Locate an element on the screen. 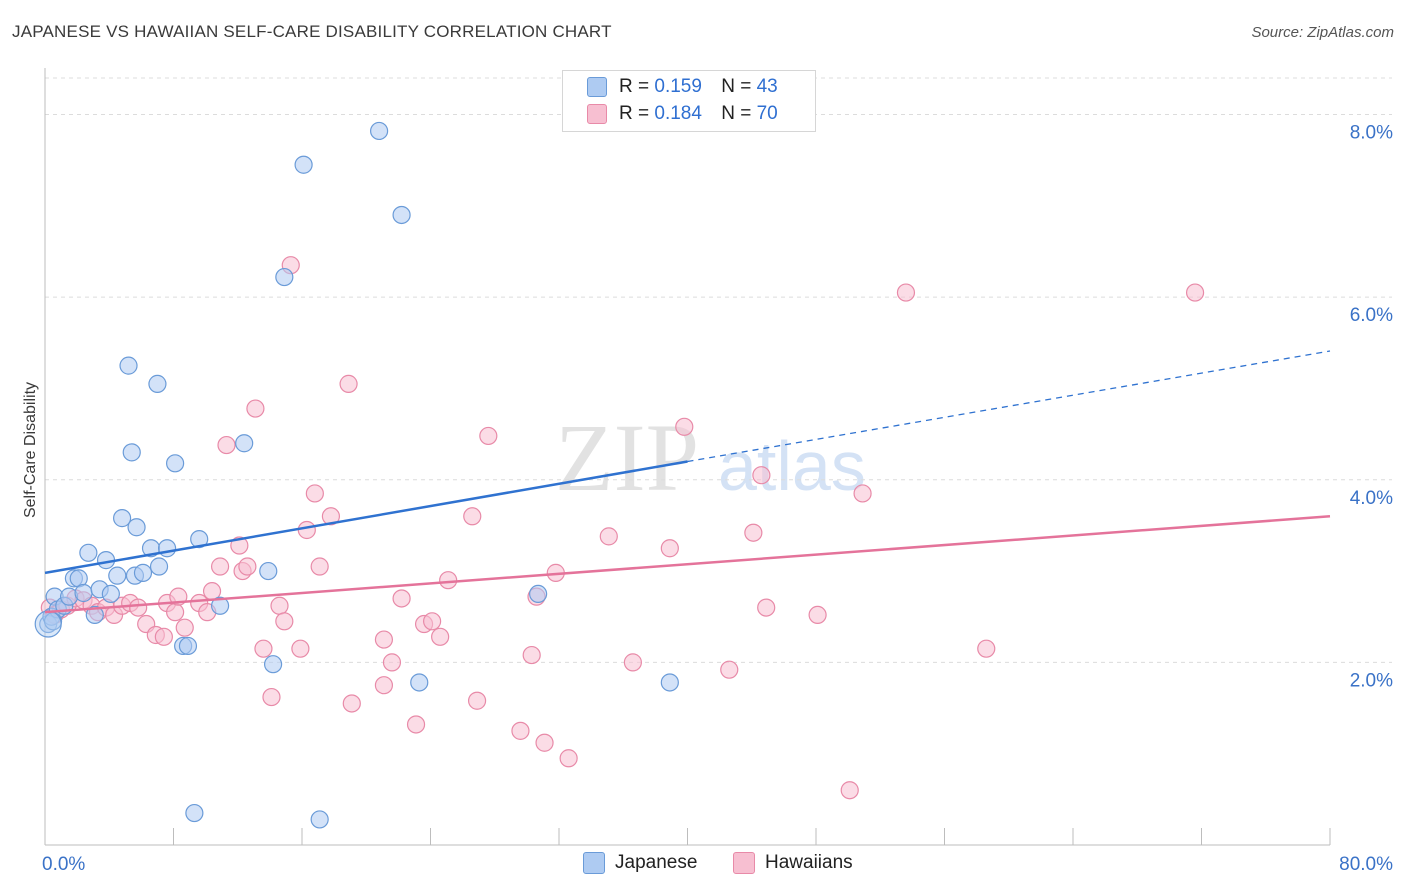 This screenshot has height=892, width=1406. hawaiians-r-label: R = is located at coordinates (634, 113).